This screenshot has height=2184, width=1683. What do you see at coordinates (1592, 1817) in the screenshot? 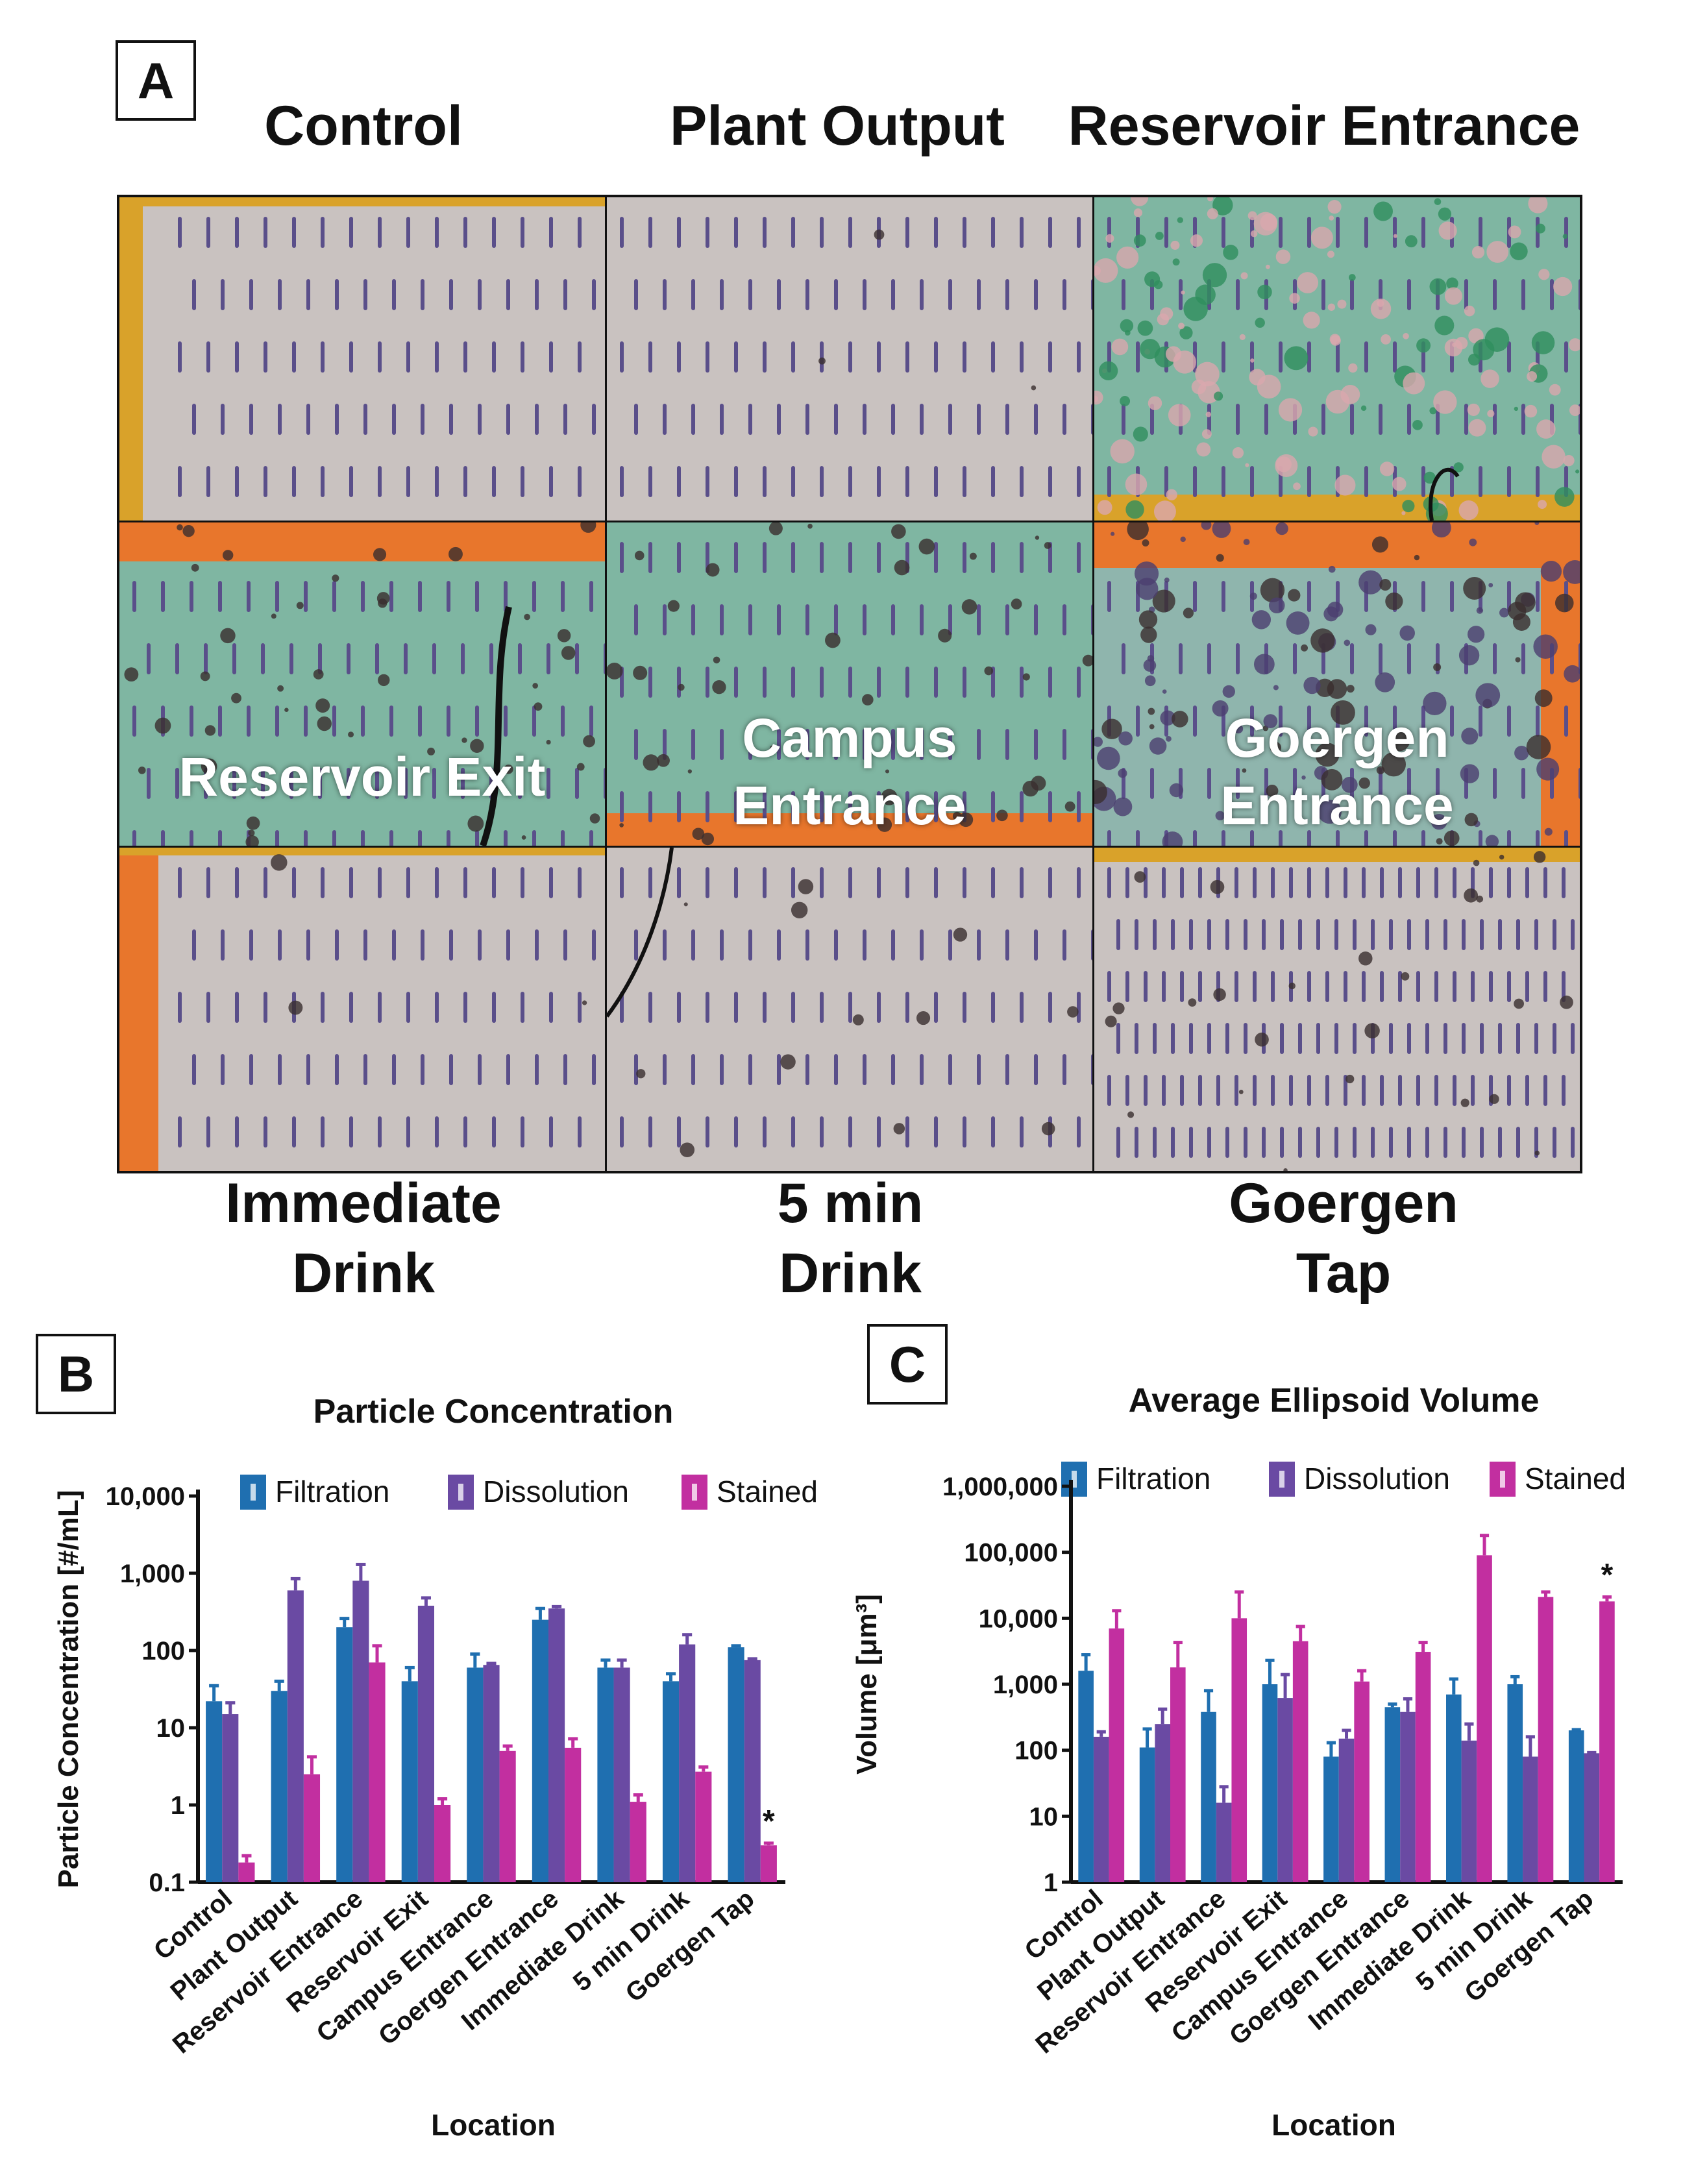
I see `bar-goergen-tap-dissolution` at bounding box center [1592, 1817].